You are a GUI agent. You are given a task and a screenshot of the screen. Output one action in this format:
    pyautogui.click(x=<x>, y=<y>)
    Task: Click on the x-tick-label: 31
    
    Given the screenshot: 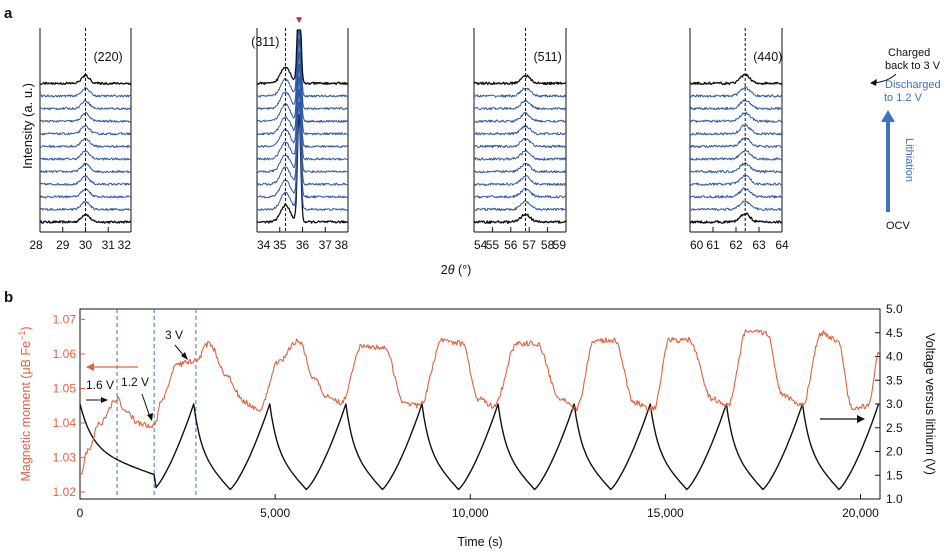 What is the action you would take?
    pyautogui.click(x=109, y=245)
    